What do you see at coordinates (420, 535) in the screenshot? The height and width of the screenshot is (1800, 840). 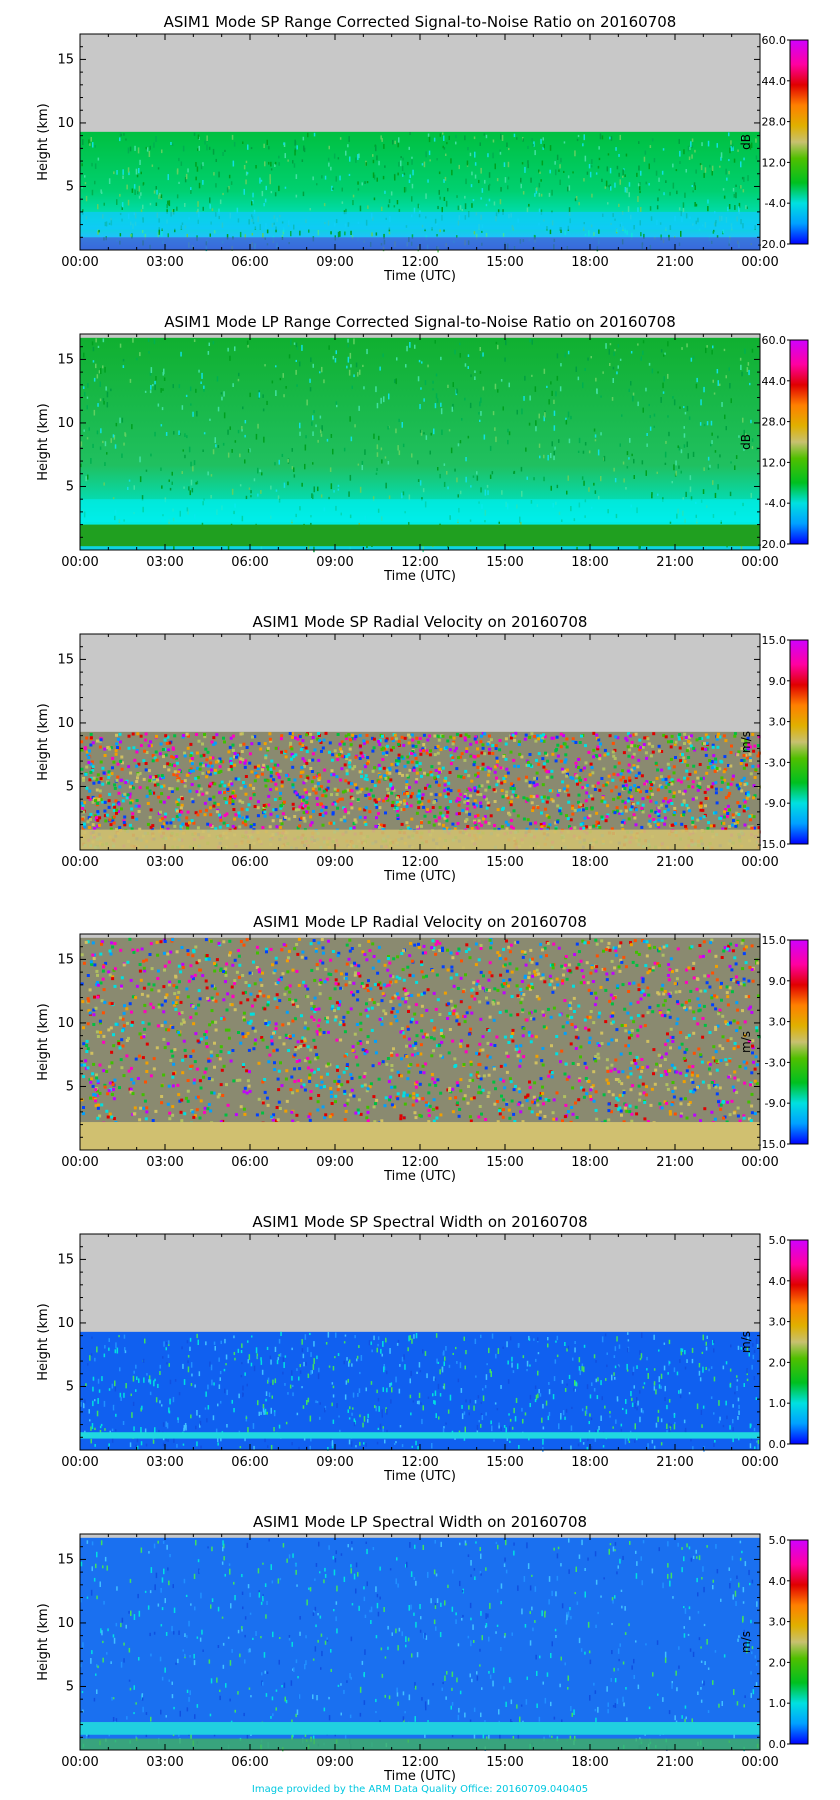 I see `surface-band` at bounding box center [420, 535].